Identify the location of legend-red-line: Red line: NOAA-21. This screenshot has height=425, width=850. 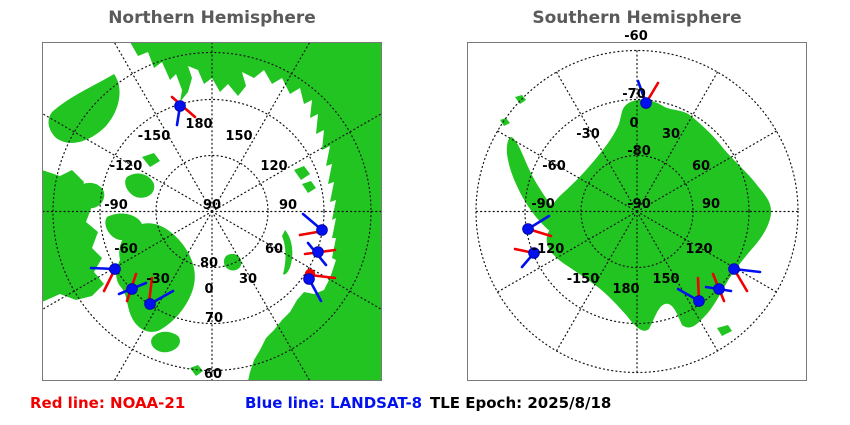
(108, 403).